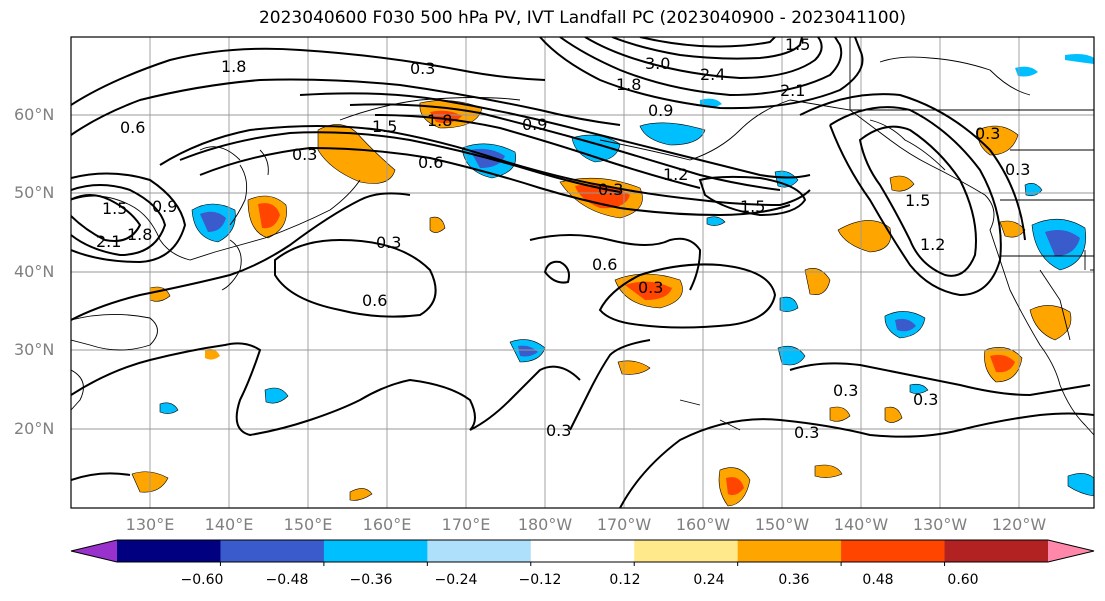 This screenshot has height=601, width=1105. I want to click on colorbar-tick-label: 0.12, so click(625, 580).